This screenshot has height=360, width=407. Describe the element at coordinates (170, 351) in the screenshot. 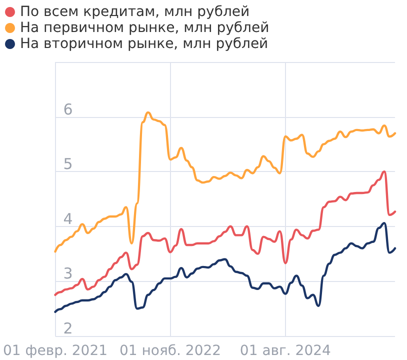

I see `x-tick-label: 01 нояб. 2022` at that location.